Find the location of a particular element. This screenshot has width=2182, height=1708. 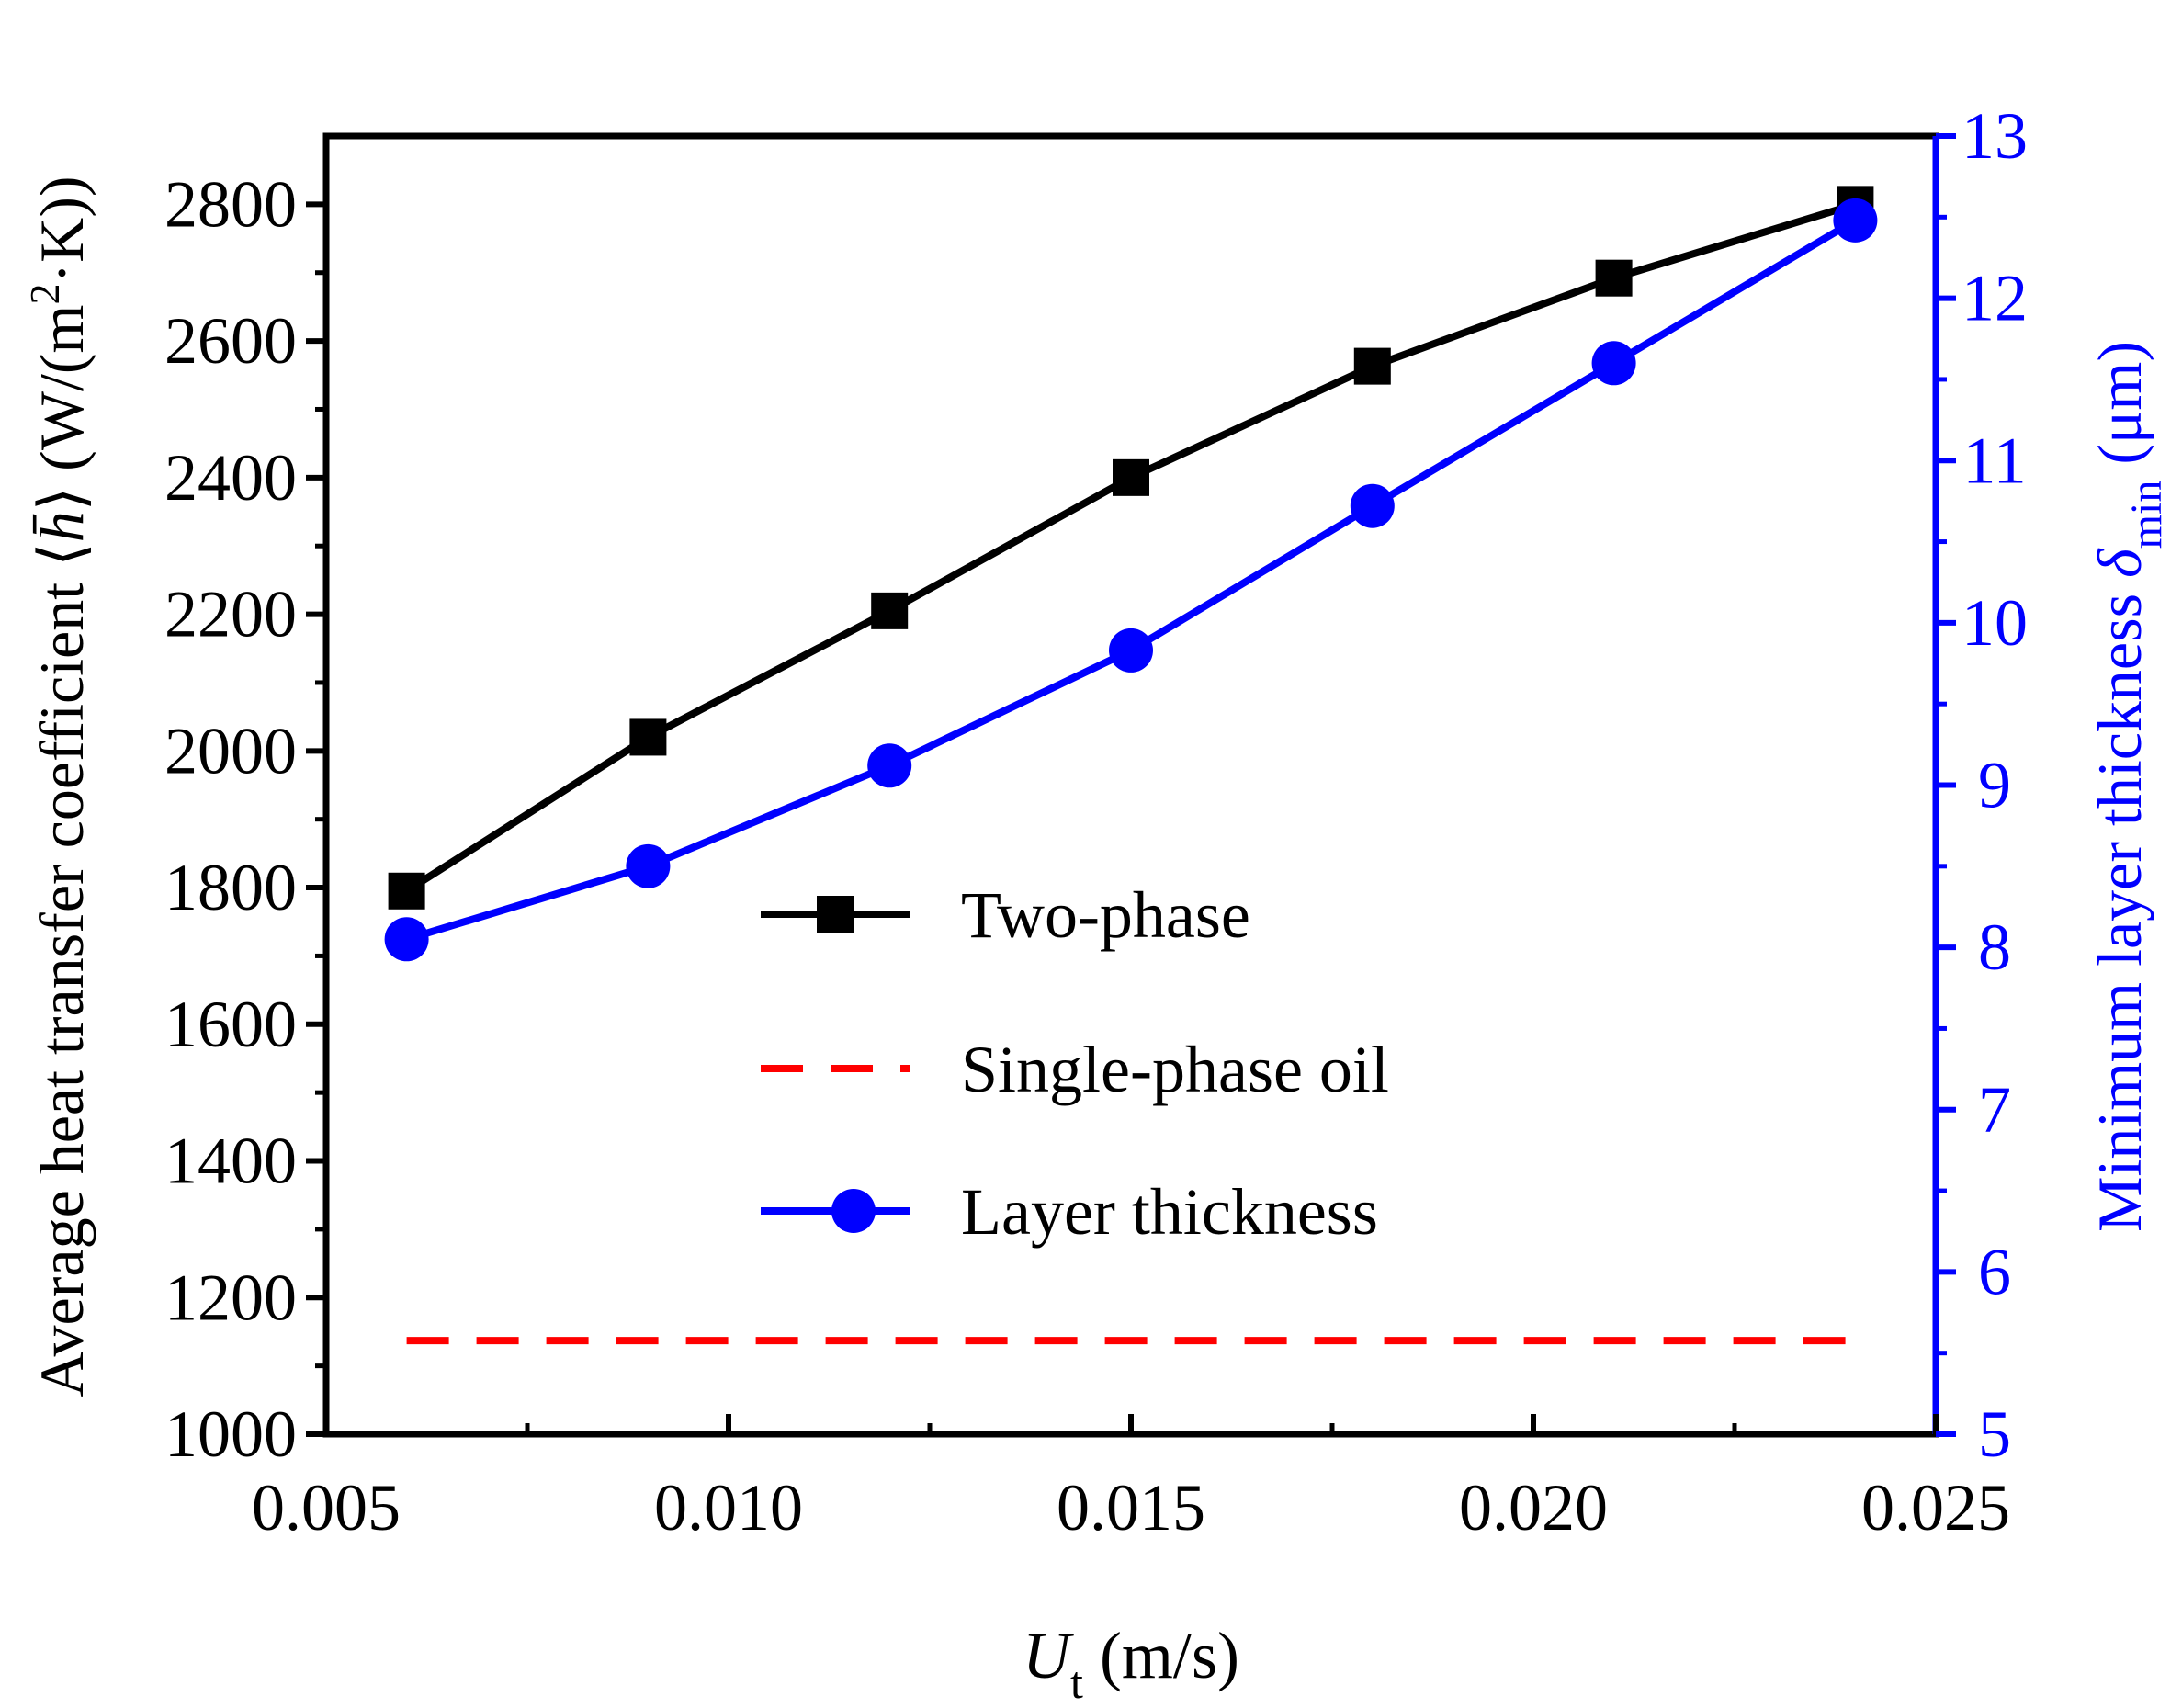

y-left-tick-label: 1200 is located at coordinates (231, 1297).